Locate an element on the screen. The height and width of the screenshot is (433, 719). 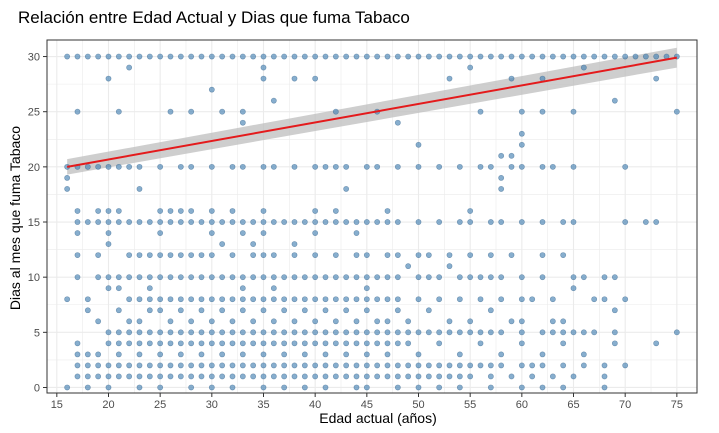
x-axis-title: Edad actual (años) is located at coordinates (378, 418).